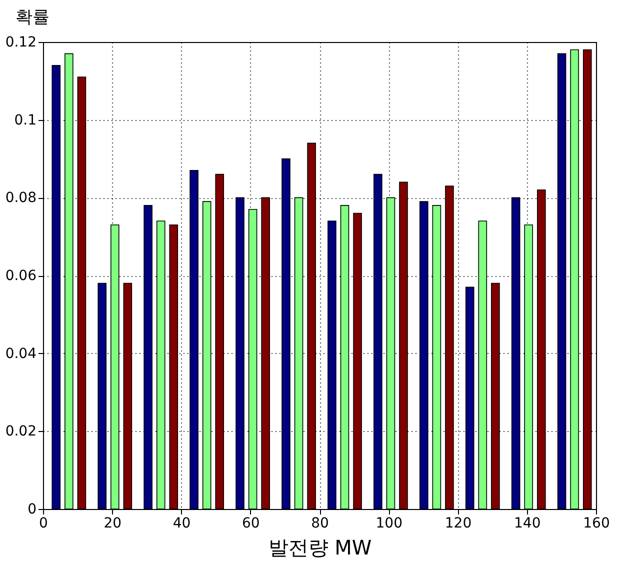 The width and height of the screenshot is (628, 562). Describe the element at coordinates (20, 432) in the screenshot. I see `y-tick-label: 0.02` at that location.